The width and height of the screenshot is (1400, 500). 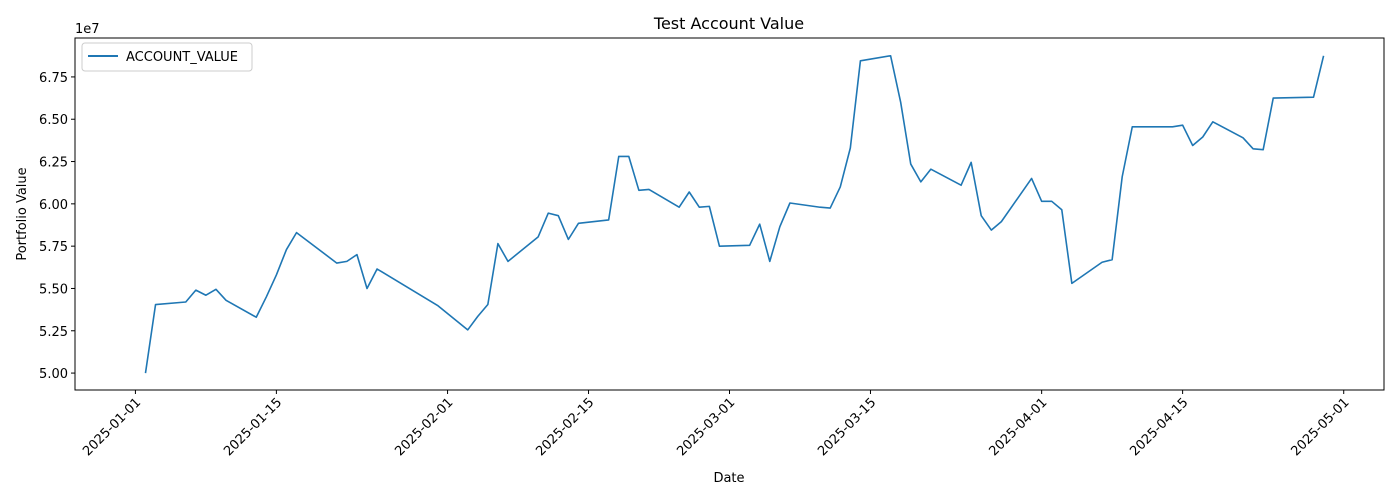 What do you see at coordinates (53, 332) in the screenshot?
I see `y-tick-label: 5.25` at bounding box center [53, 332].